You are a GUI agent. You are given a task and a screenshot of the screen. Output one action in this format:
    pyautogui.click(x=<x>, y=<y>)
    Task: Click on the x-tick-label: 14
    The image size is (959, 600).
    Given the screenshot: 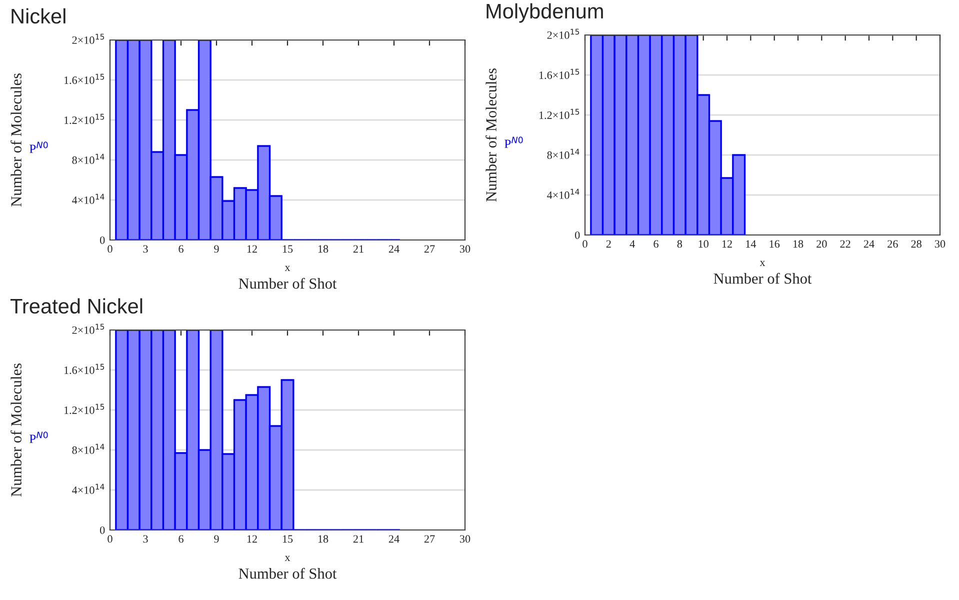 What is the action you would take?
    pyautogui.click(x=751, y=244)
    